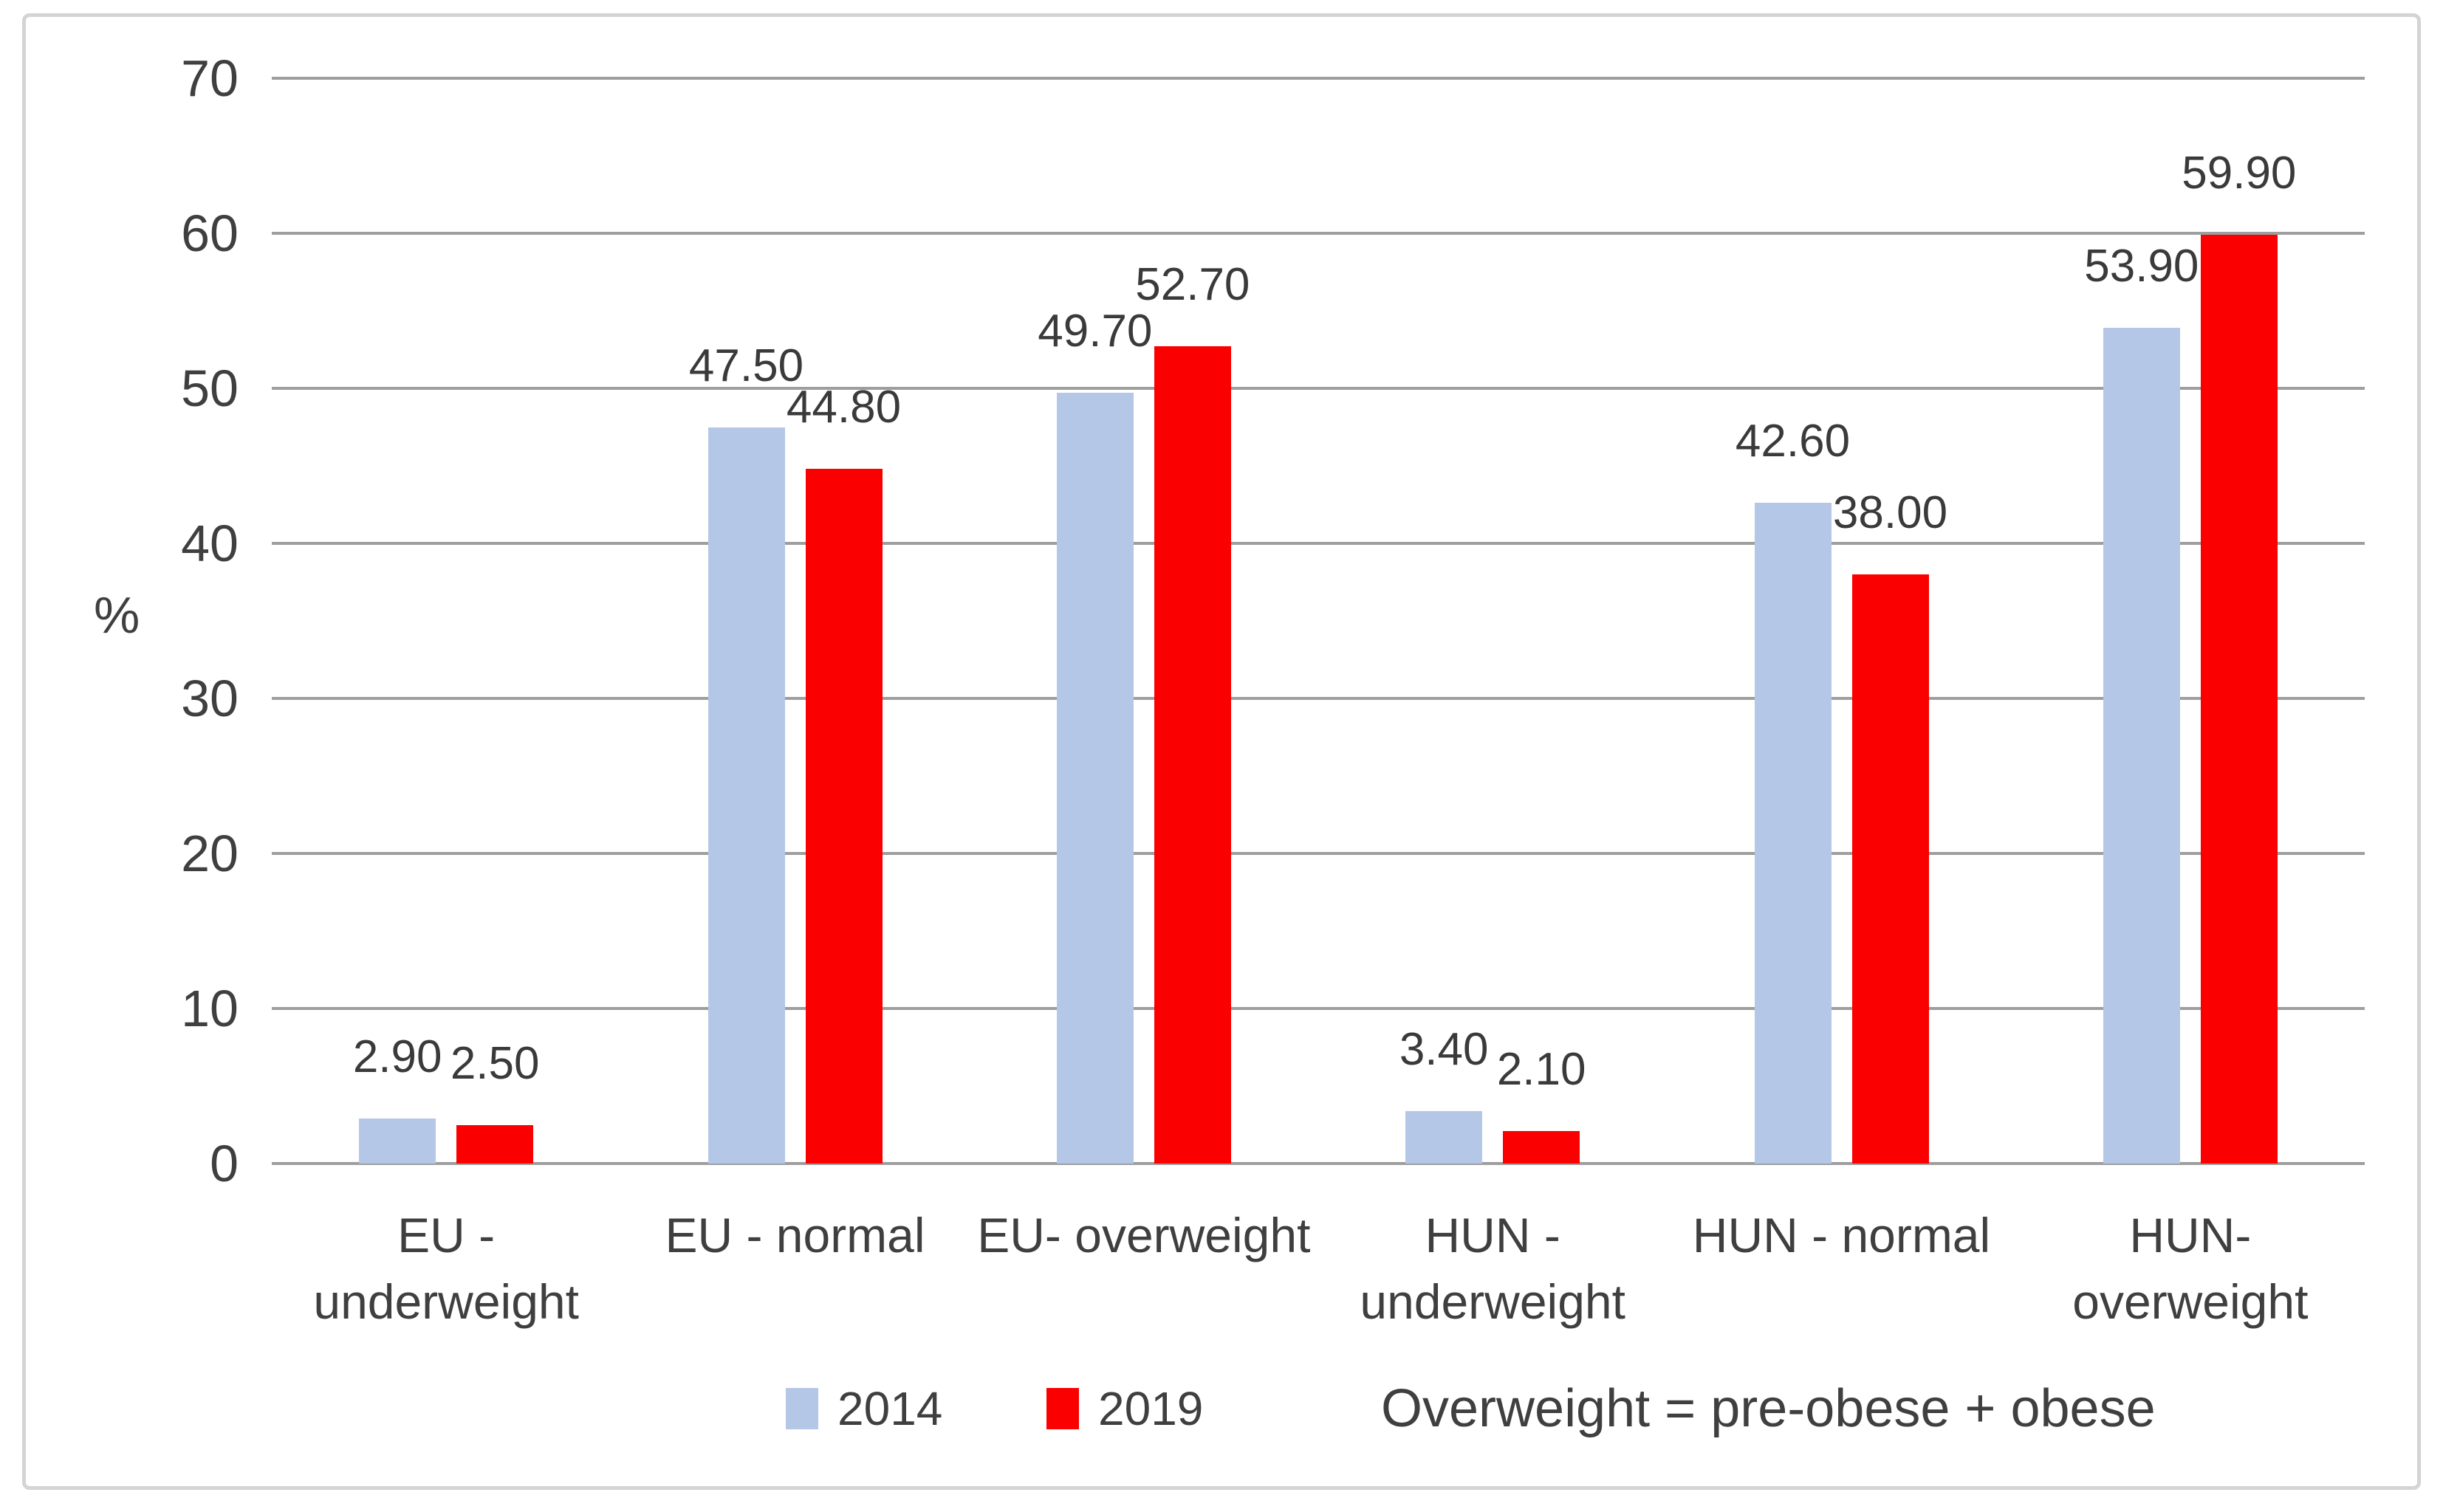 This screenshot has height=1512, width=2443. What do you see at coordinates (1890, 869) in the screenshot?
I see `bar-2019-hun-normal` at bounding box center [1890, 869].